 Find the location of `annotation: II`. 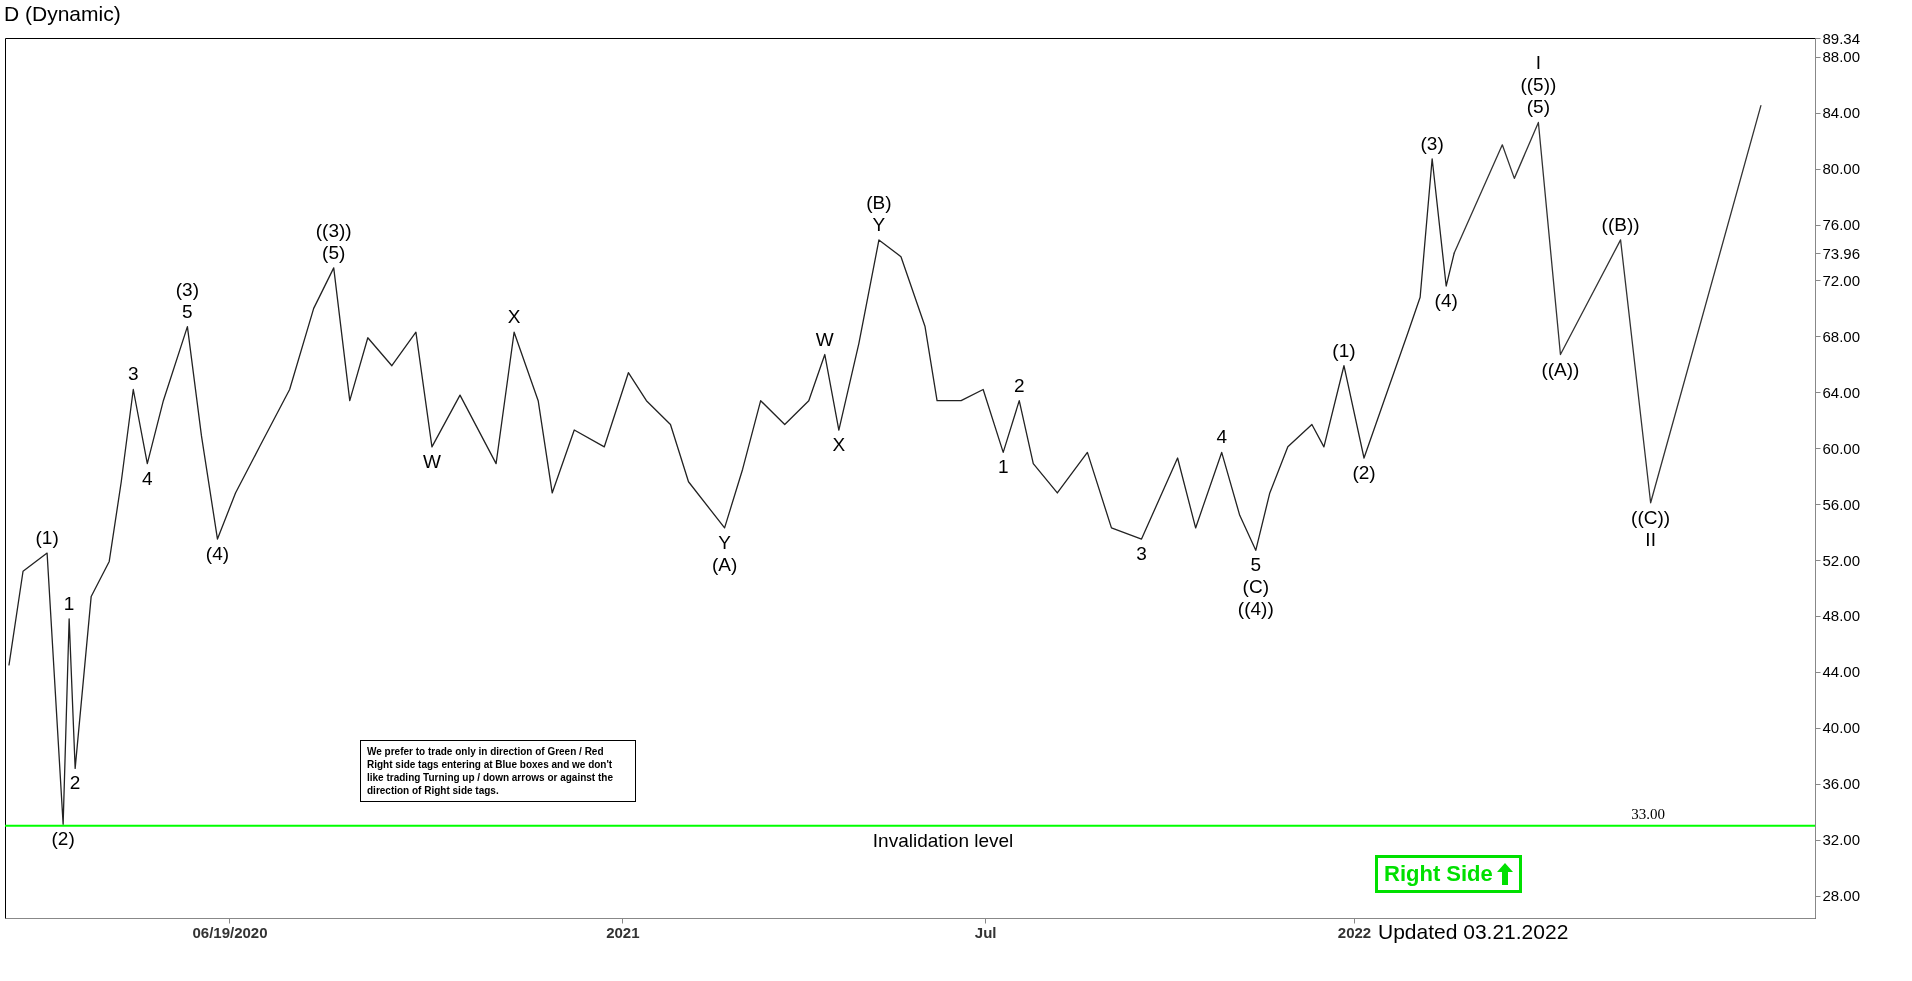

annotation: II is located at coordinates (1650, 539).